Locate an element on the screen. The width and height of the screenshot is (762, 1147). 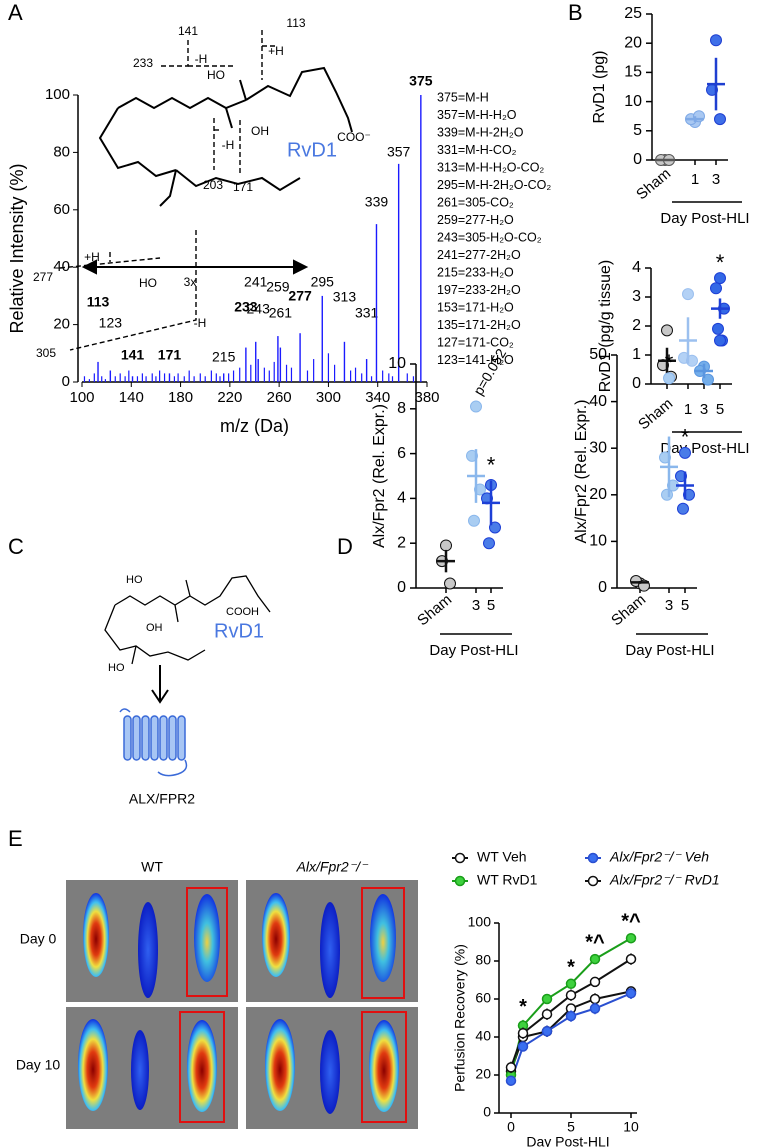
structure-label: 203 is located at coordinates (213, 185).